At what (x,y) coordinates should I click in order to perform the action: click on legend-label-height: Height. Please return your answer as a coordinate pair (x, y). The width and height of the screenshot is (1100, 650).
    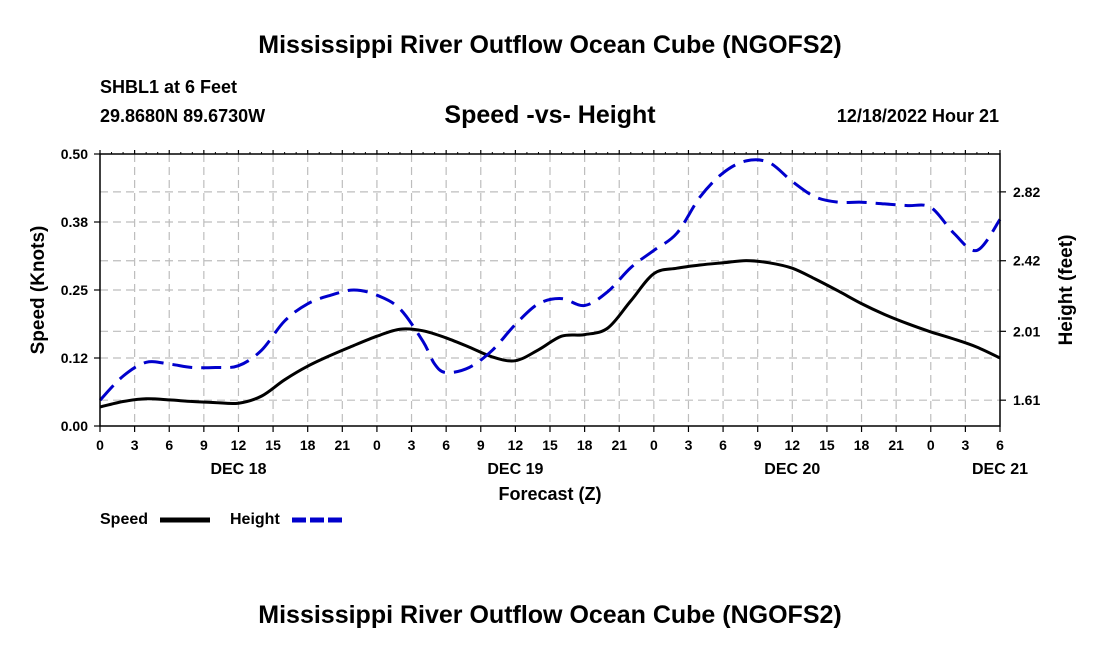
    Looking at the image, I should click on (255, 519).